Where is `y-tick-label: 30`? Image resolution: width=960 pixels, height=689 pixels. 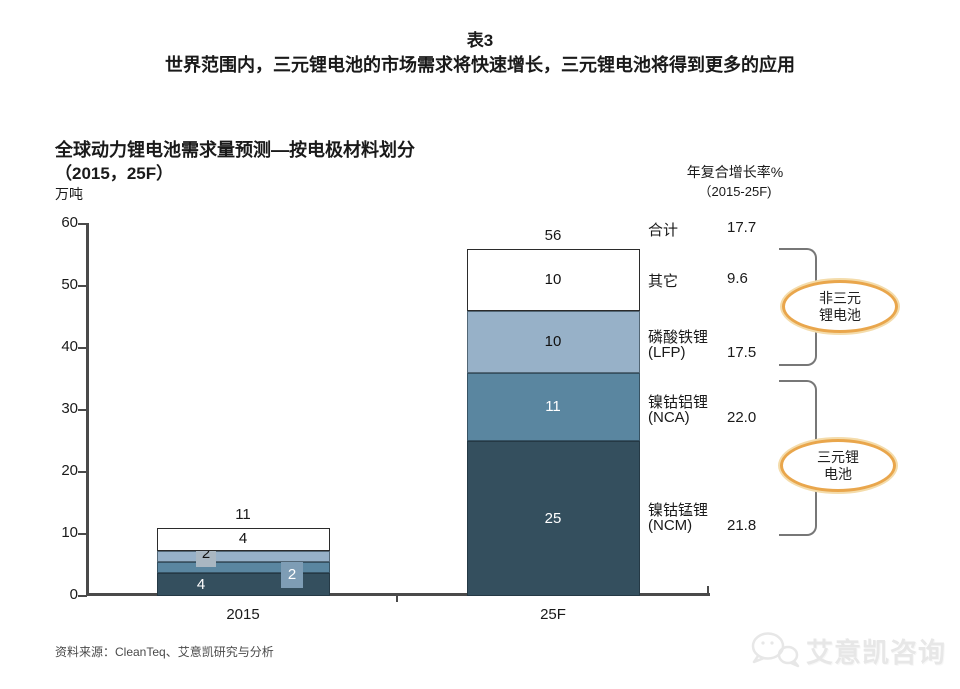
y-tick-label: 30 is located at coordinates (69, 408).